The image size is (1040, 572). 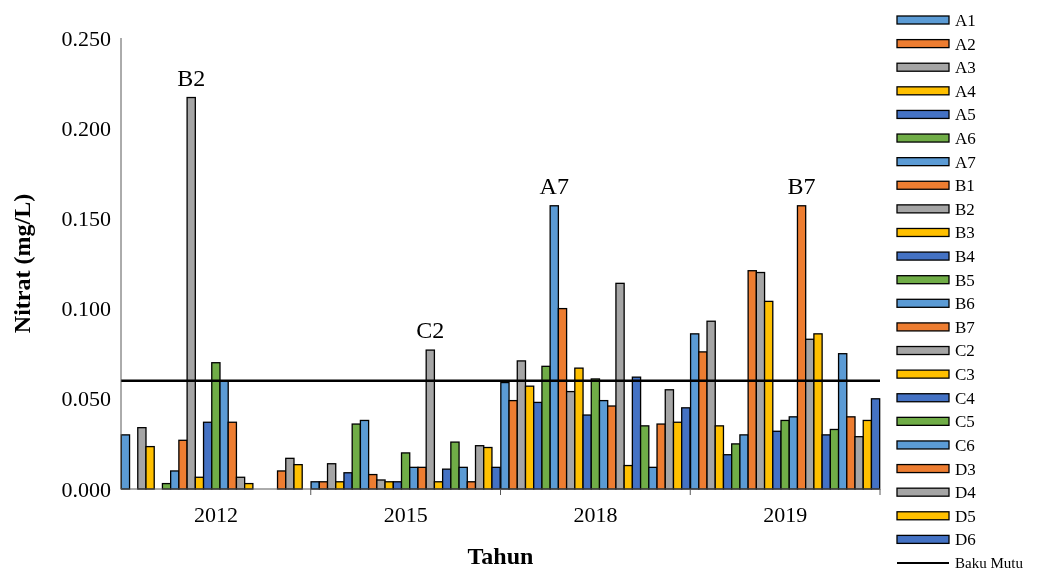 What do you see at coordinates (801, 185) in the screenshot?
I see `annotation: B7` at bounding box center [801, 185].